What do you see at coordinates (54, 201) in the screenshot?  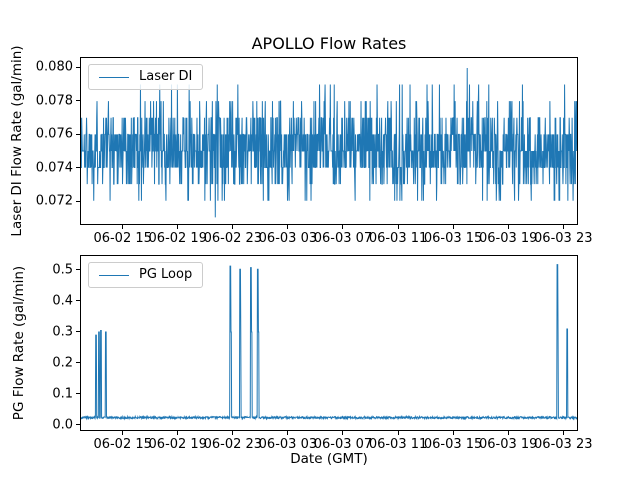 I see `y-tick-label: 0.072` at bounding box center [54, 201].